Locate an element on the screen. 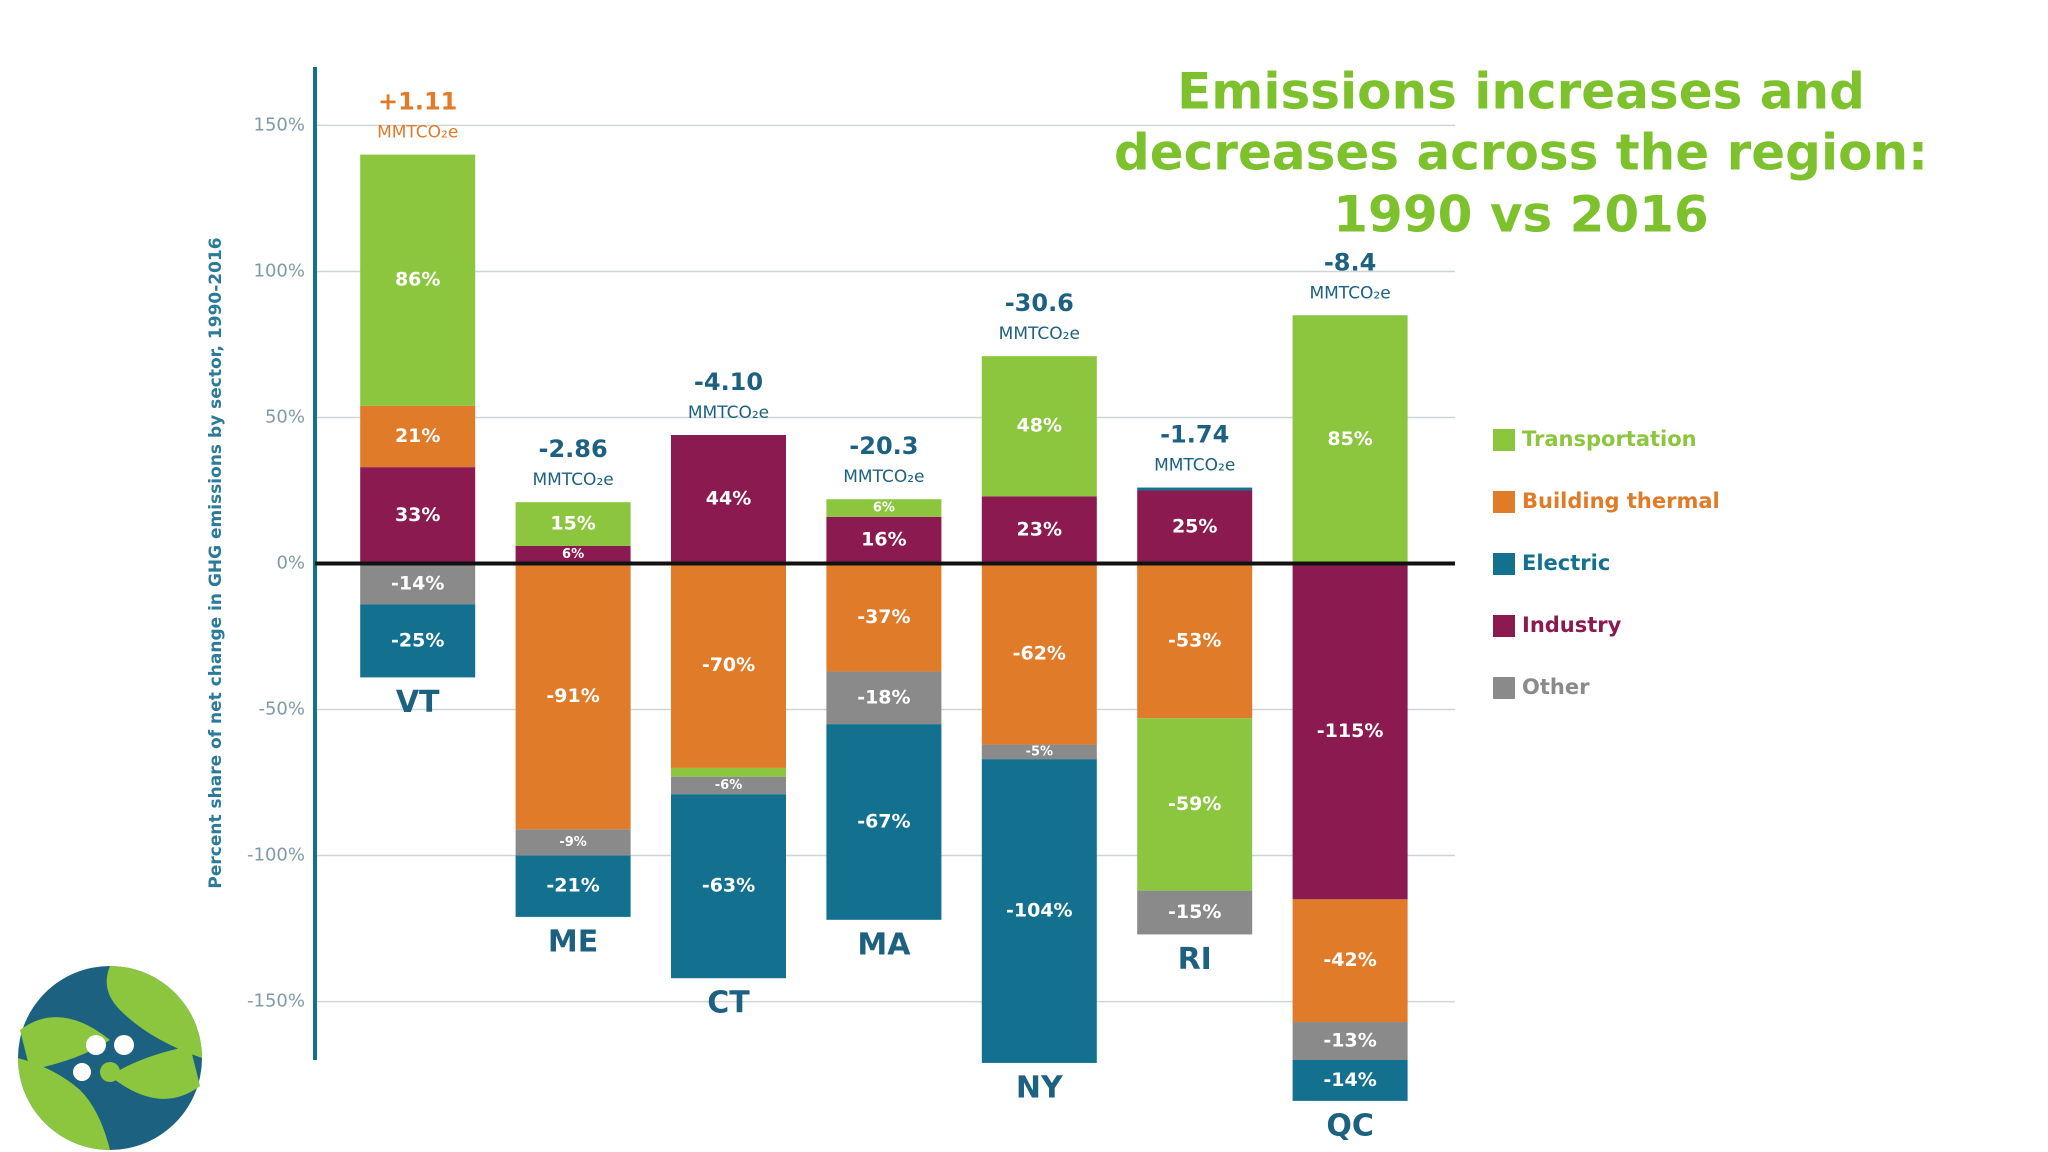 This screenshot has height=1152, width=2048. data-label: -53% is located at coordinates (1194, 640).